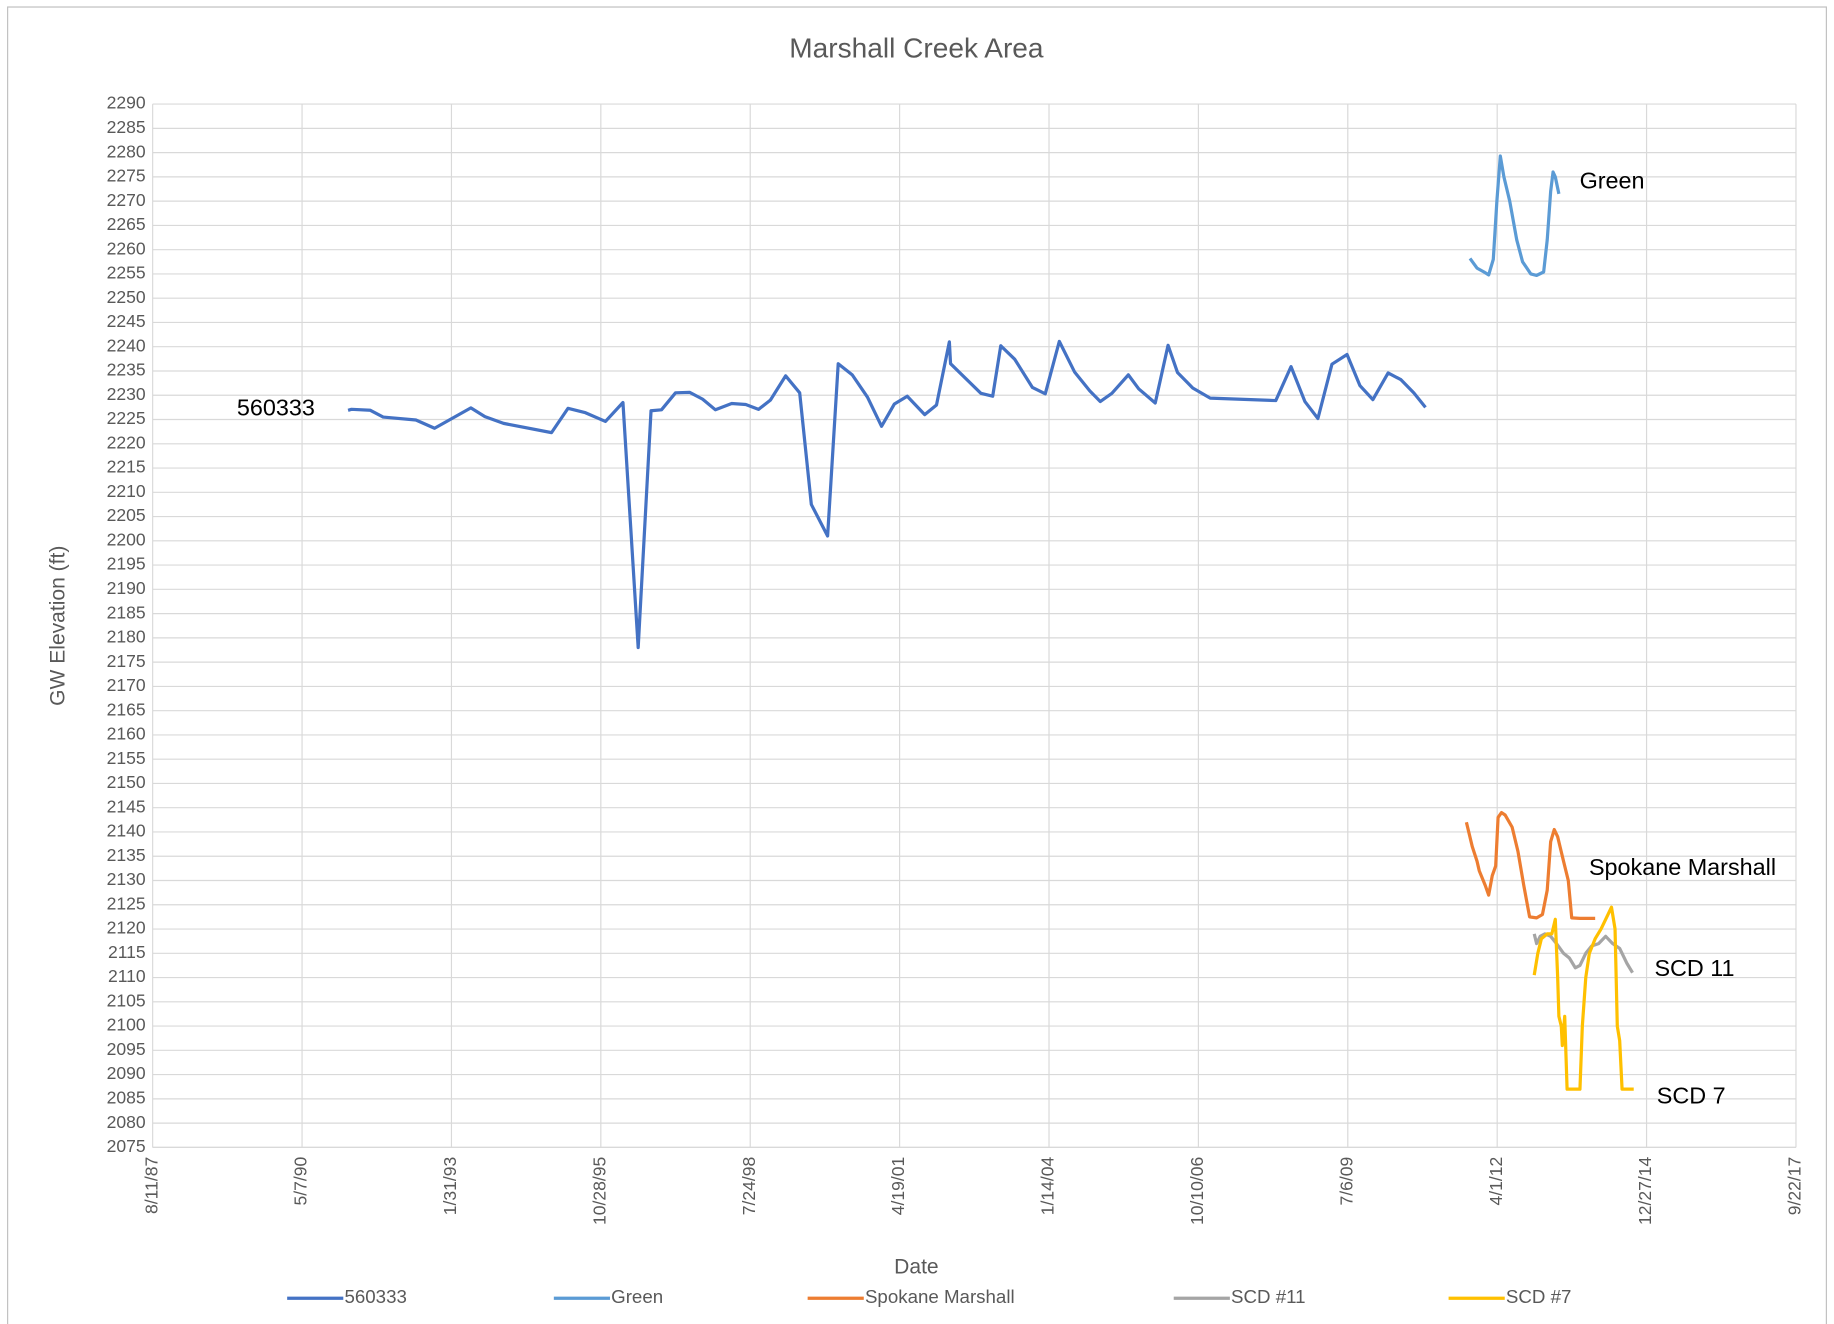  Describe the element at coordinates (126, 176) in the screenshot. I see `y-tick-label: 2275` at that location.